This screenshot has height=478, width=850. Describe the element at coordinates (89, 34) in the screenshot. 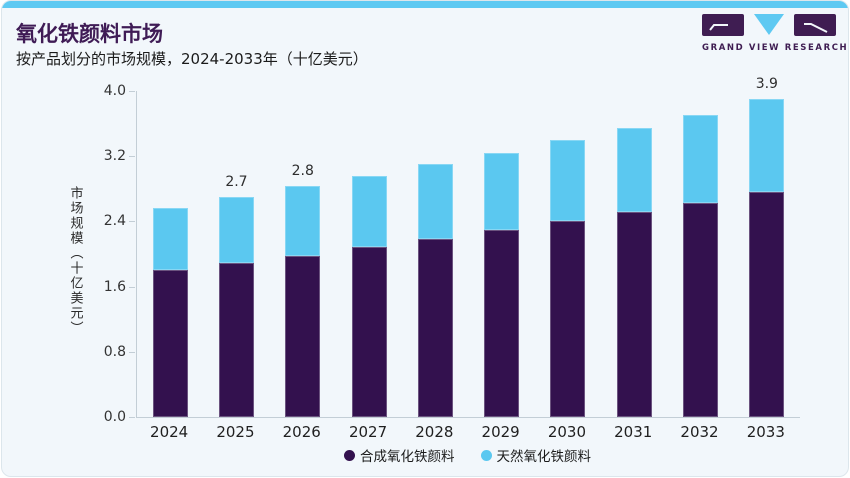

I see `page-title: 氧化铁颜料市场` at that location.